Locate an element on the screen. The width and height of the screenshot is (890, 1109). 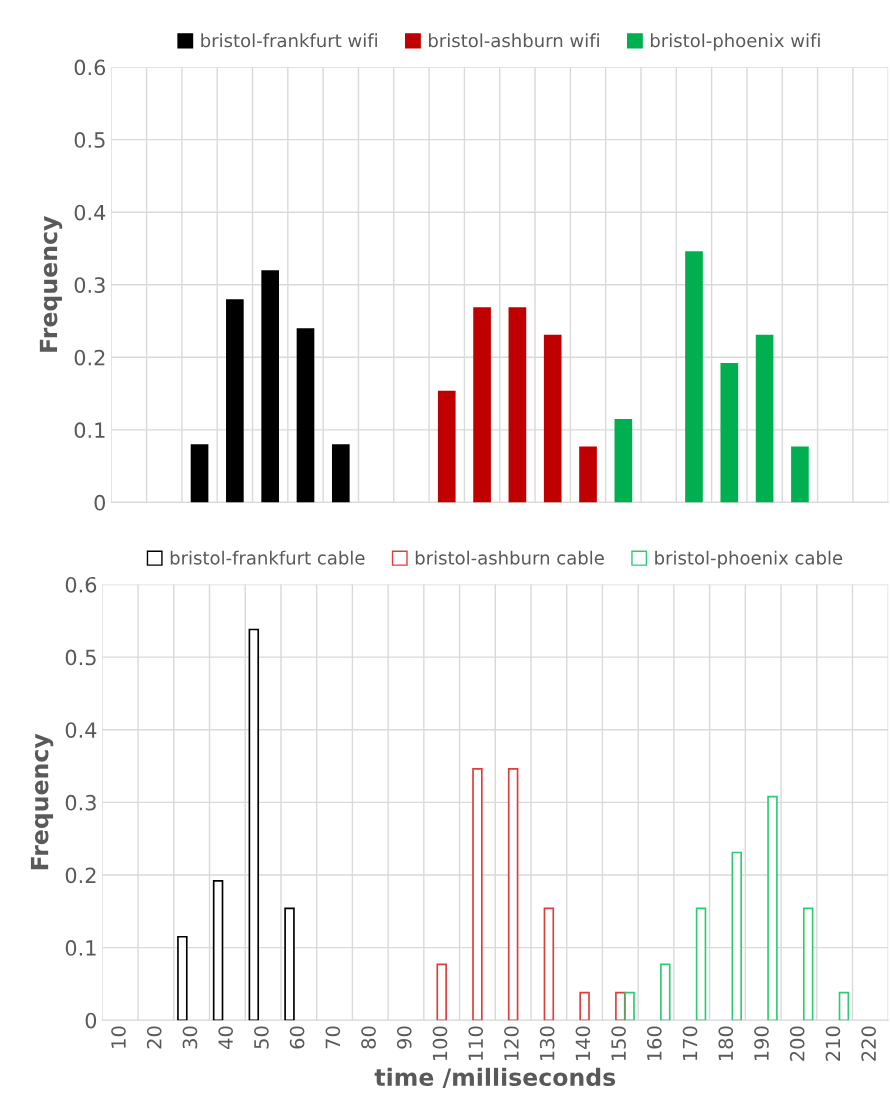
x-tick-label: 220 is located at coordinates (868, 1043).